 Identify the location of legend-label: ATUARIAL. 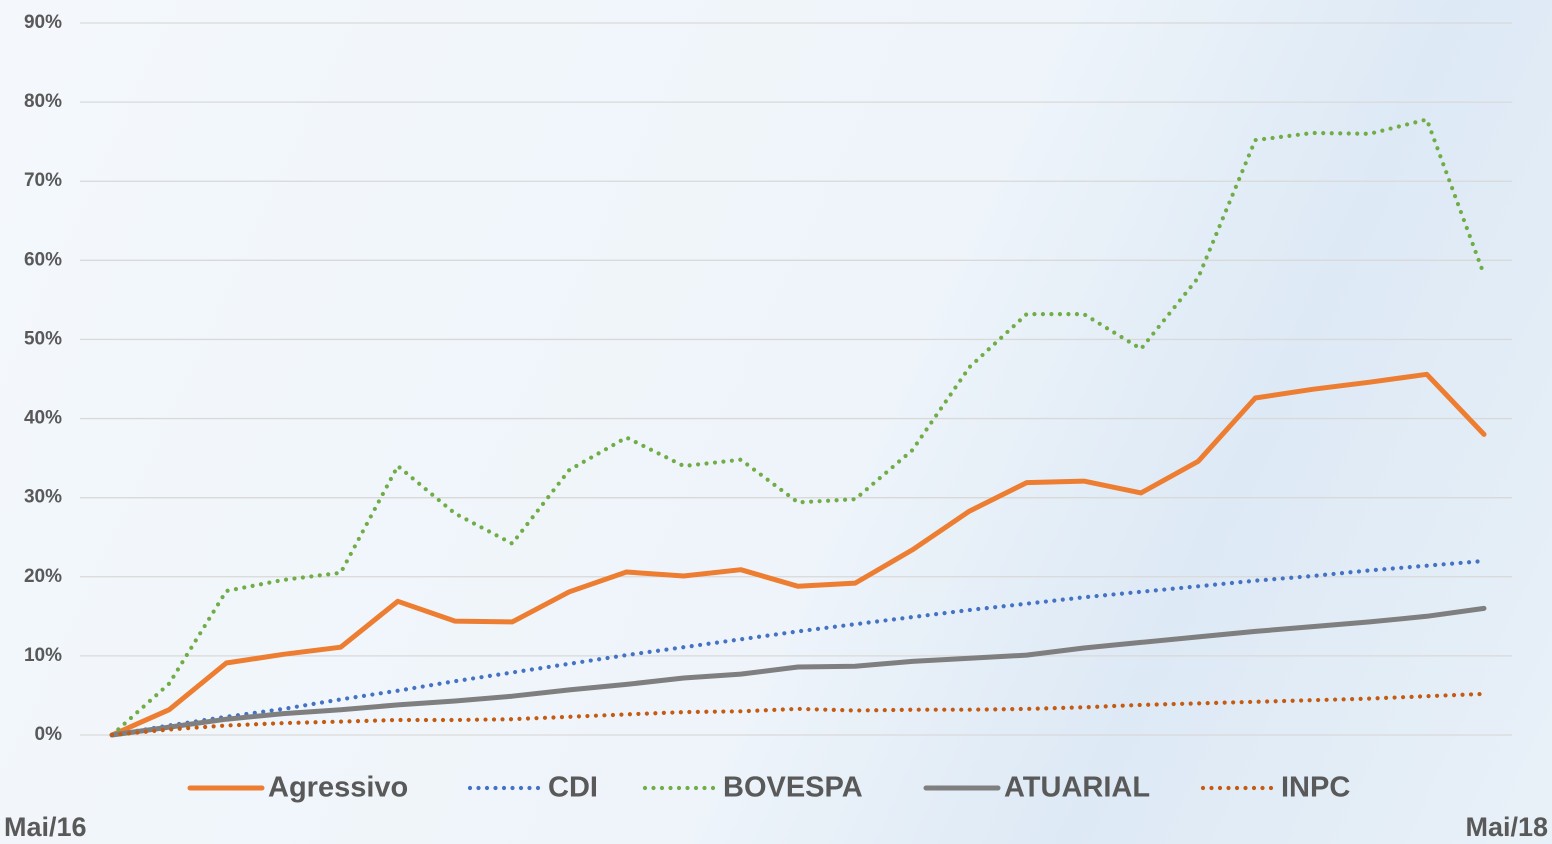
(1077, 788).